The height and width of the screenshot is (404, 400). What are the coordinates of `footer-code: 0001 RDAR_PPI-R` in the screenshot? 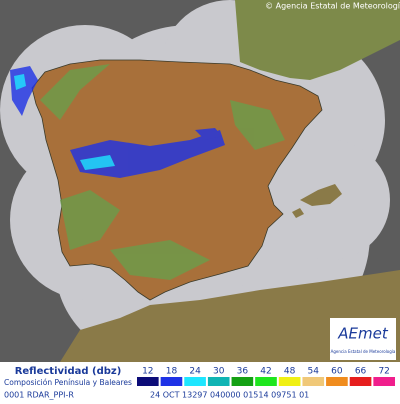 It's located at (39, 395).